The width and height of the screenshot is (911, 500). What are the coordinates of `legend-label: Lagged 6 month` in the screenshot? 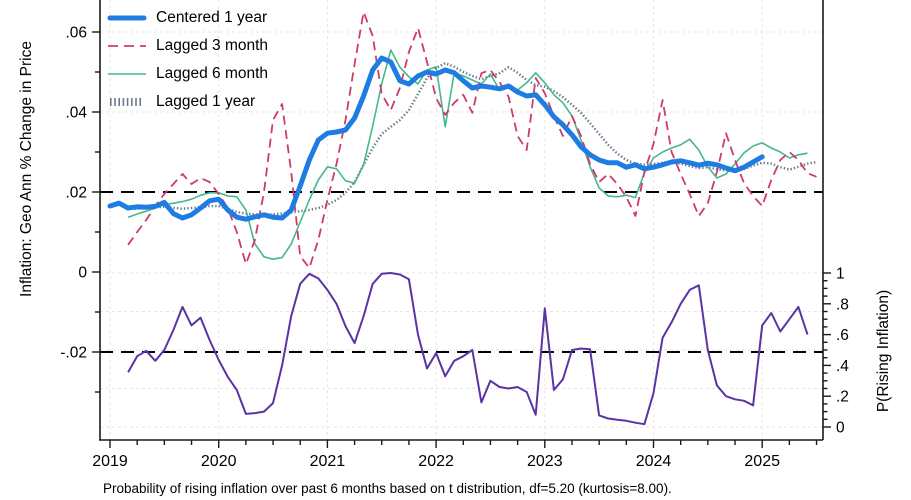 It's located at (212, 73).